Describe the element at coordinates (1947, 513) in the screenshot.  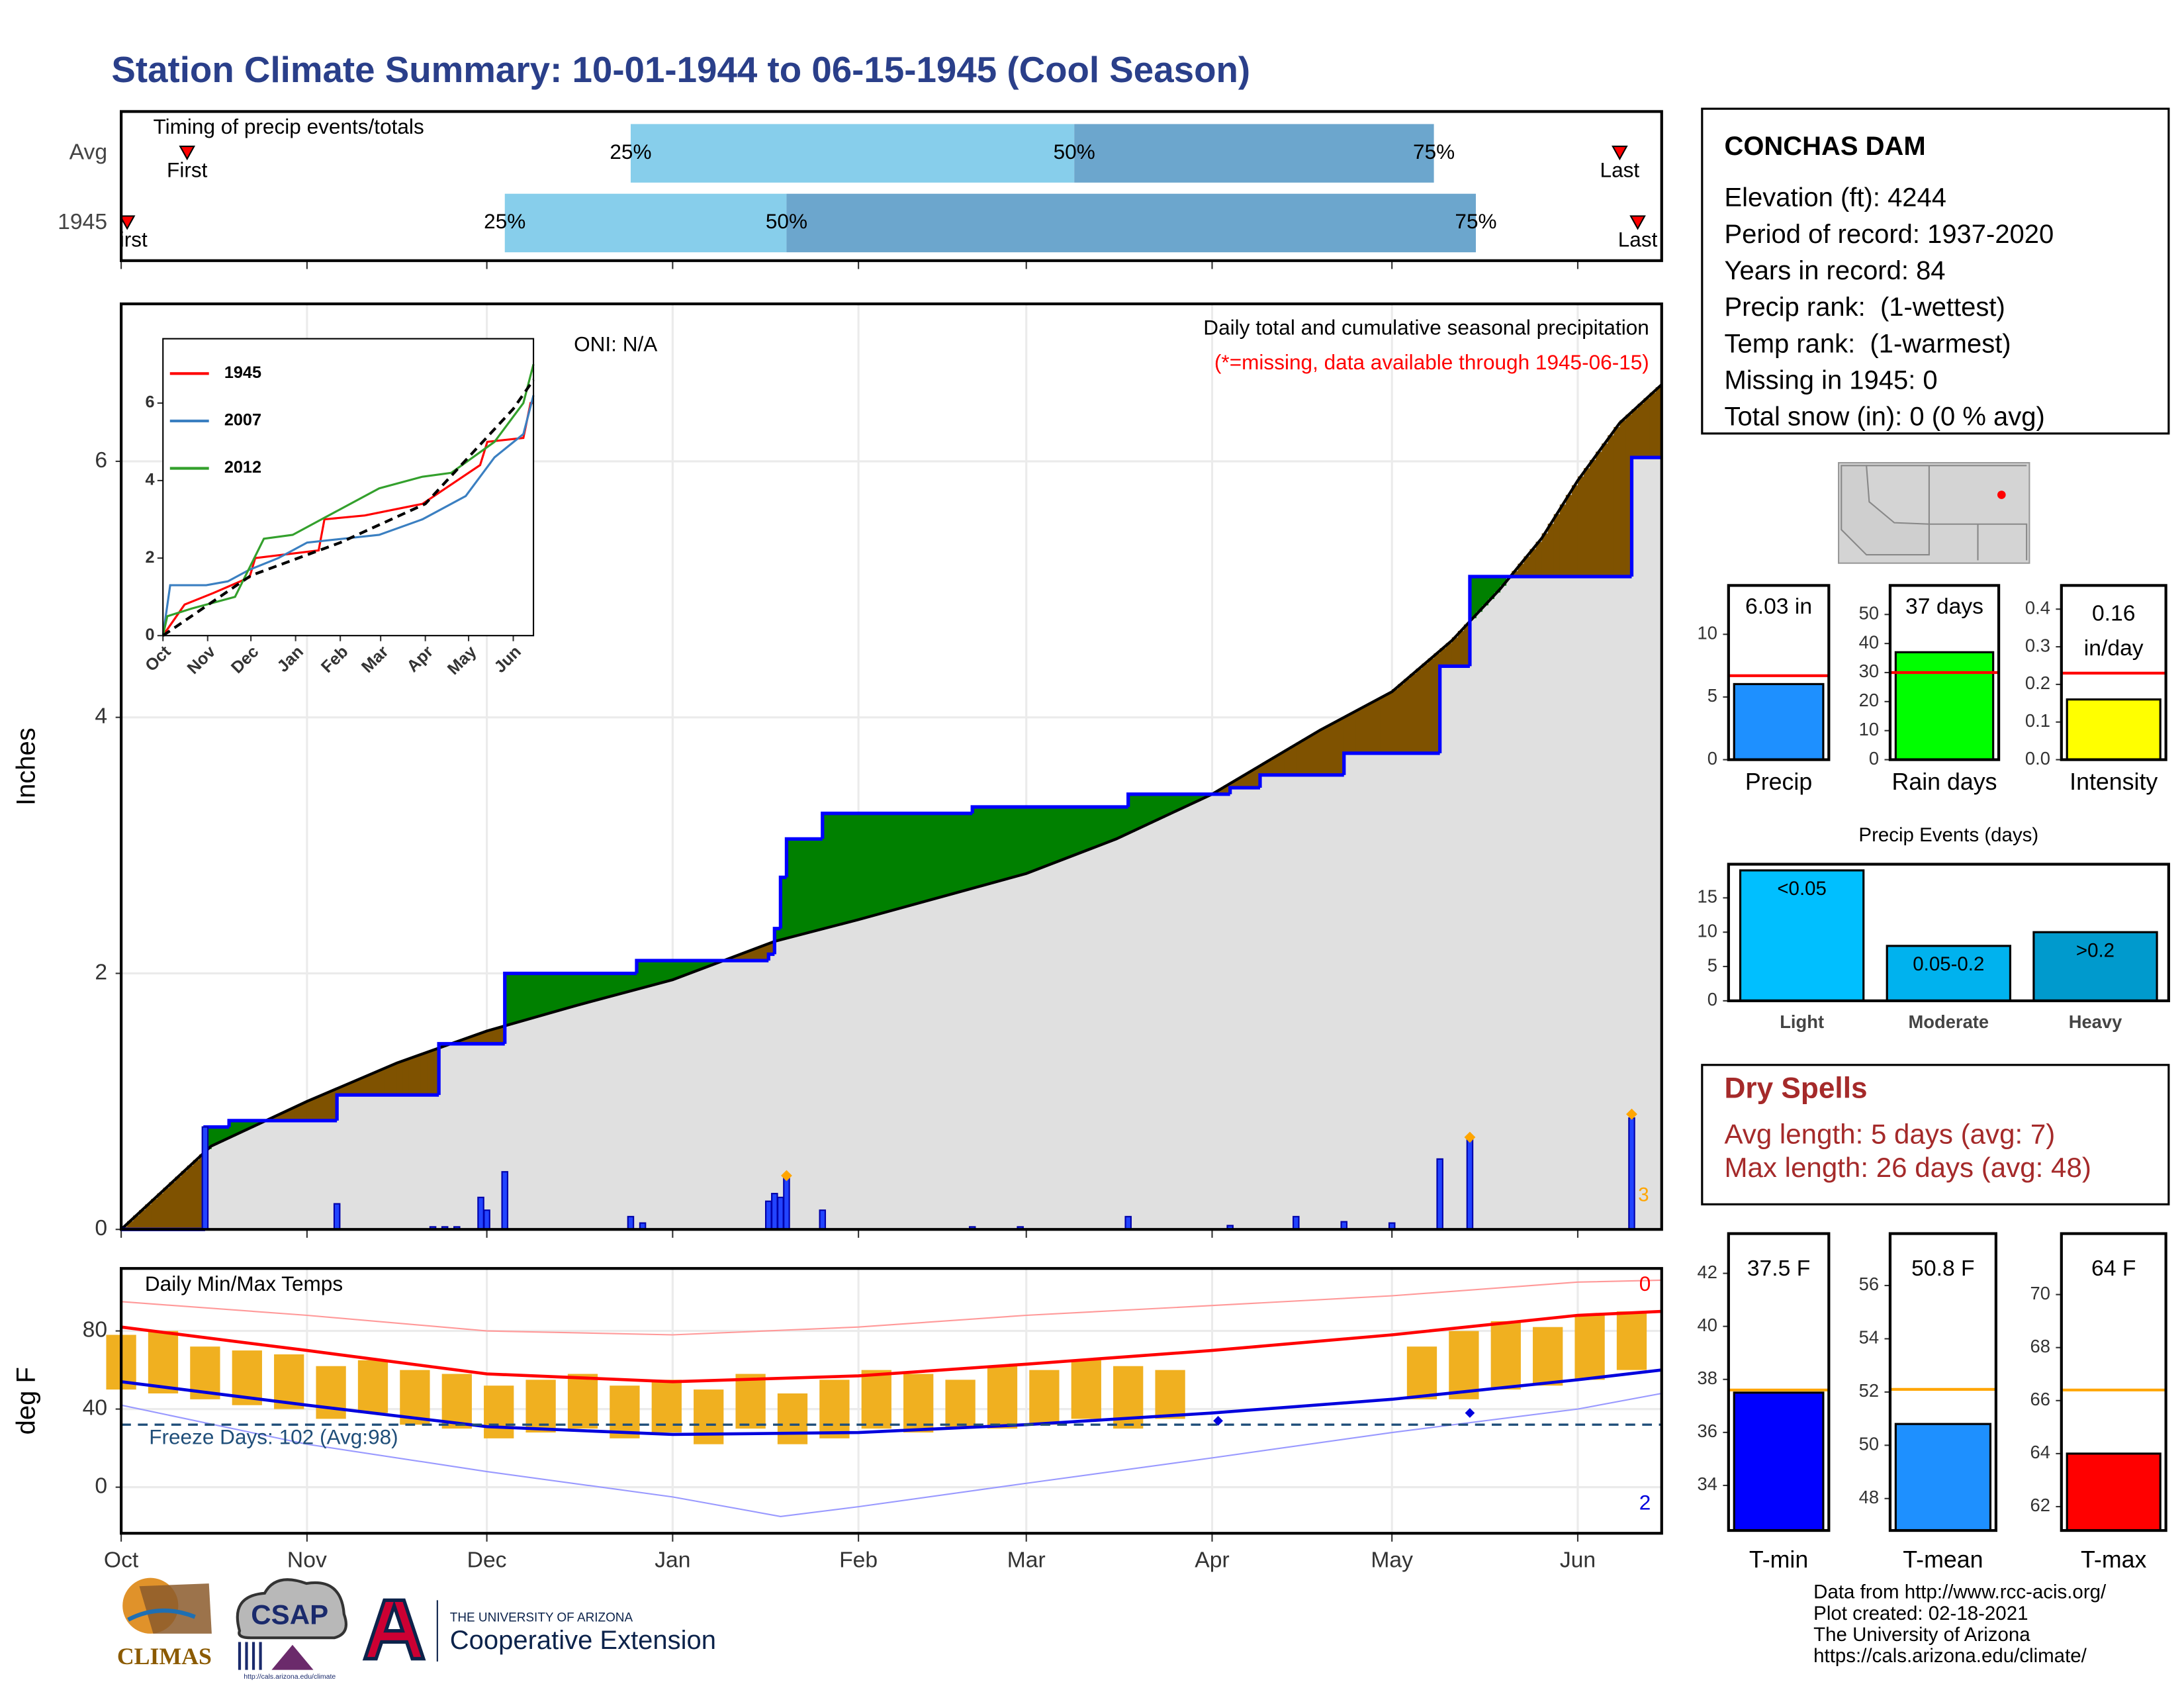
I see `map-border` at that location.